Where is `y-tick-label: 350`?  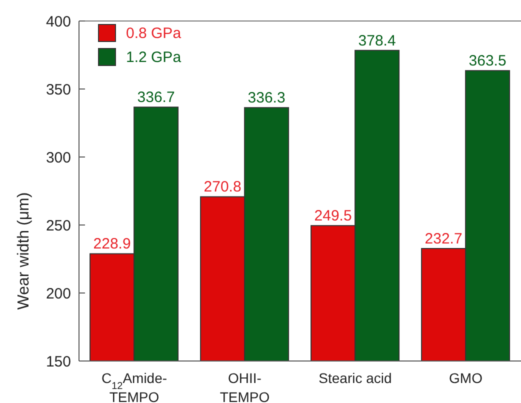
y-tick-label: 350 is located at coordinates (58, 89).